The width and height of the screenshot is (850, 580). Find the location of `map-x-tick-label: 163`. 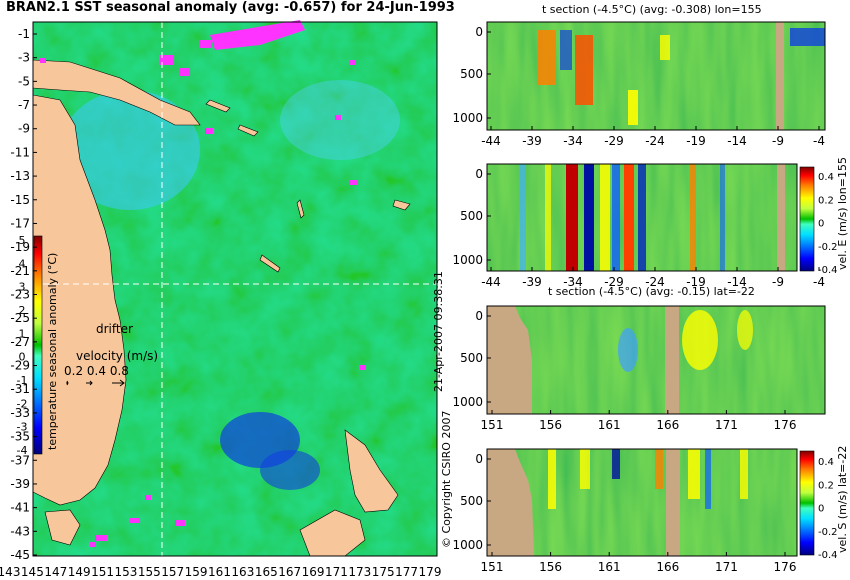

map-x-tick-label: 163 is located at coordinates (242, 572).